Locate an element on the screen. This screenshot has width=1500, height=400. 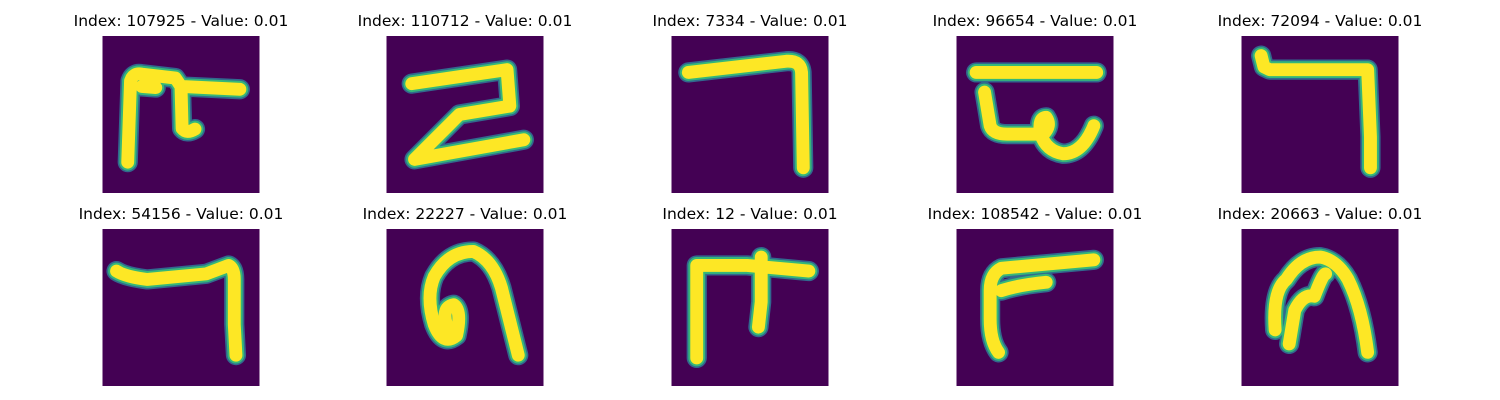
panel-4: Index: 96654 - Value: 0.01 is located at coordinates (1035, 102).